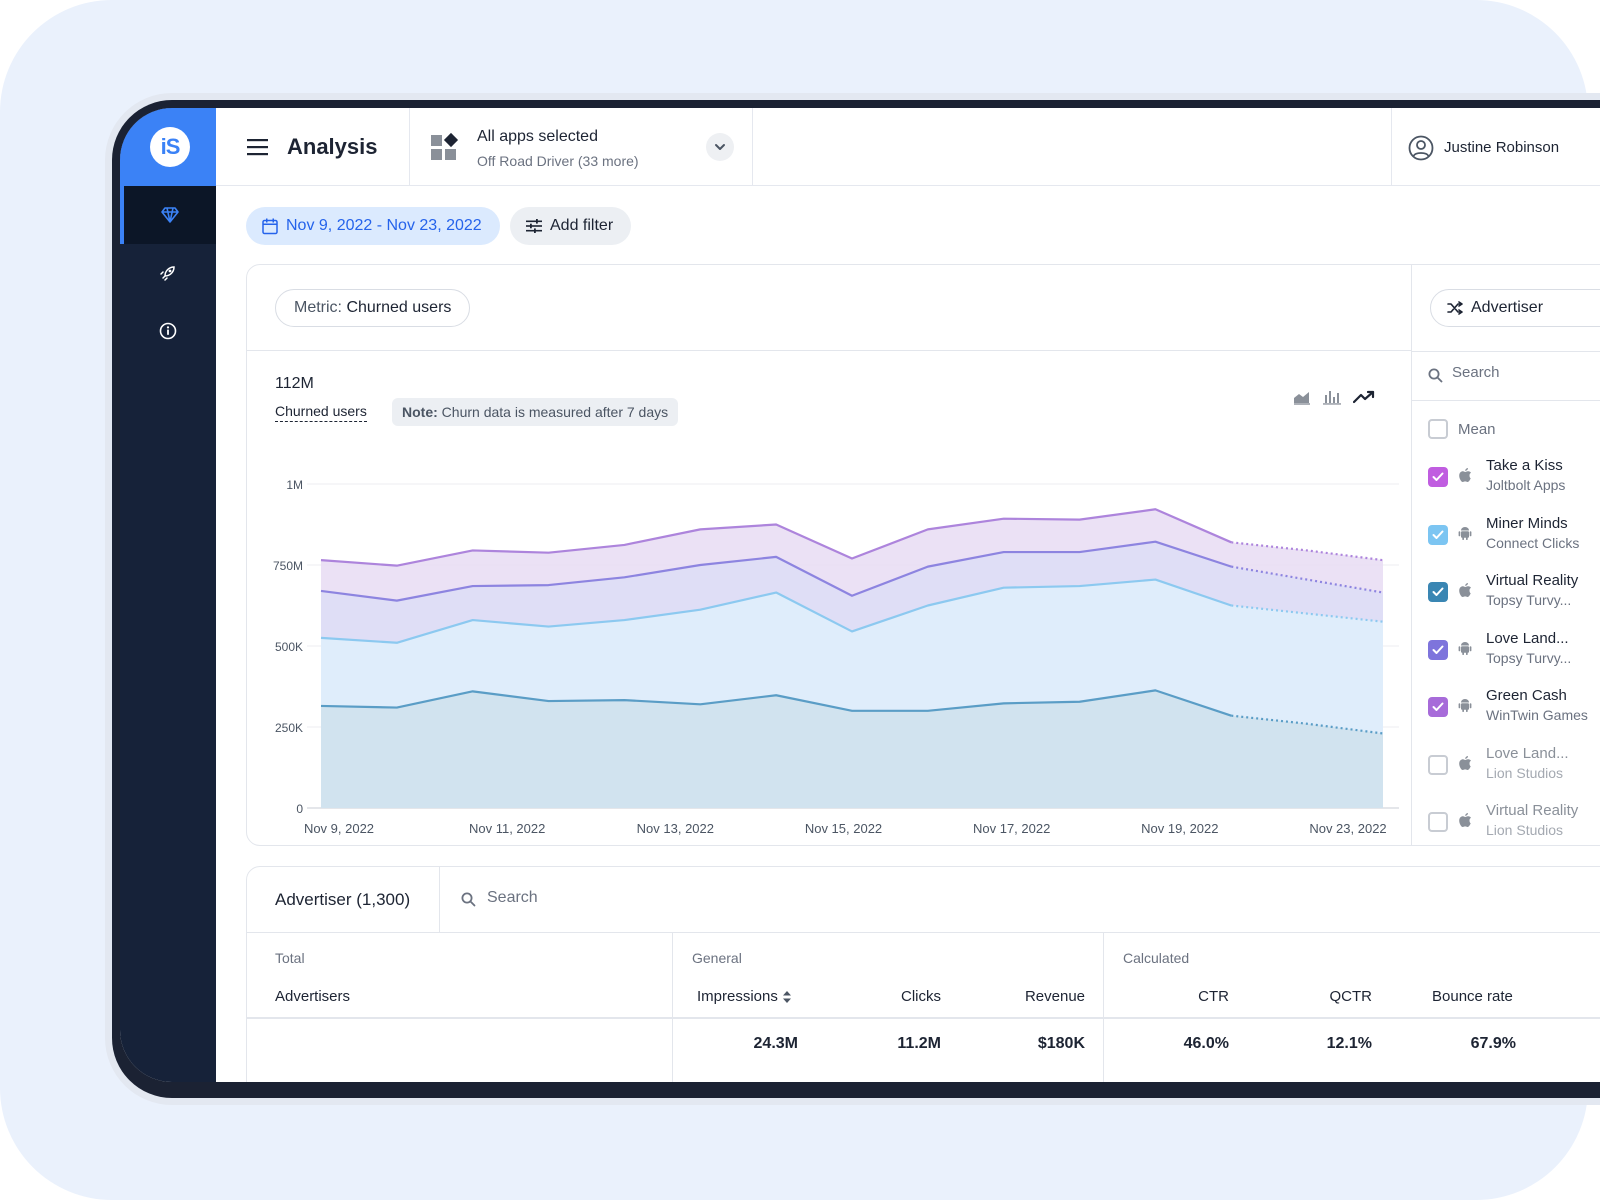  I want to click on date-range-button: Nov 9, 2022 - Nov 23, 2022, so click(373, 226).